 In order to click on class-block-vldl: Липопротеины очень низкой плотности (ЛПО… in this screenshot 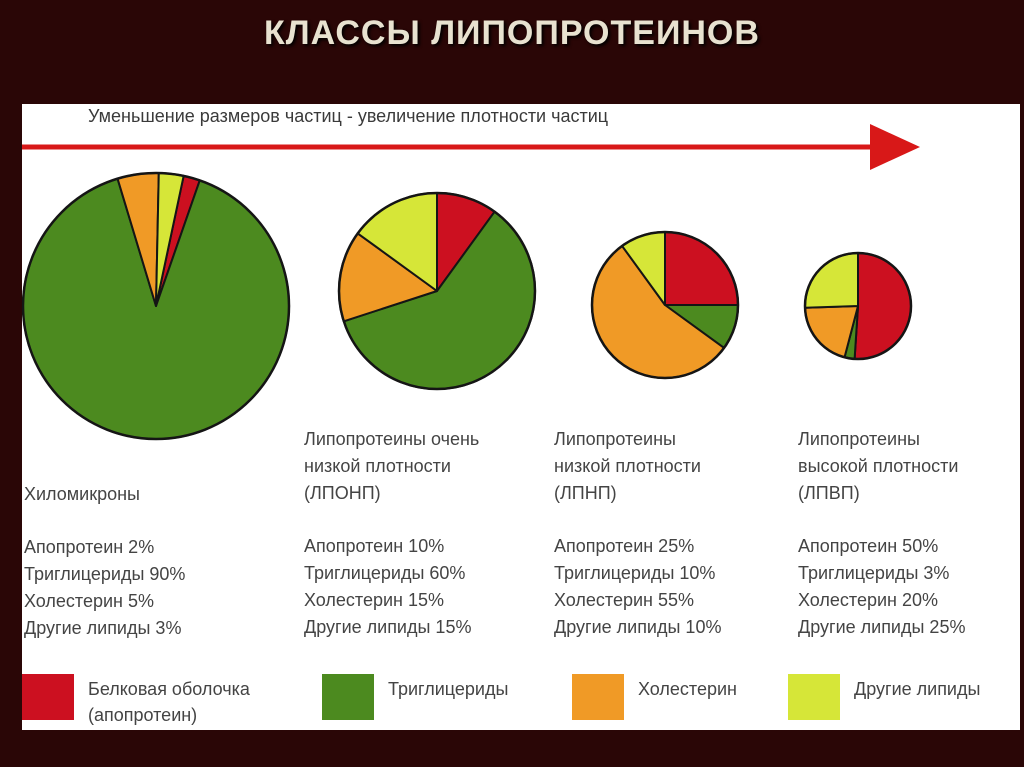, I will do `click(391, 533)`.